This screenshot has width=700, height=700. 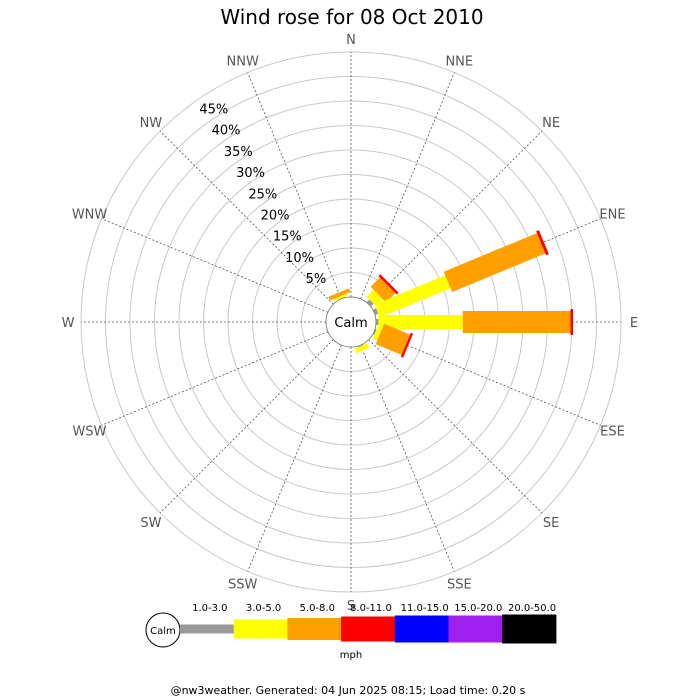 I want to click on bar-E-8.0-11.0, so click(x=571, y=322).